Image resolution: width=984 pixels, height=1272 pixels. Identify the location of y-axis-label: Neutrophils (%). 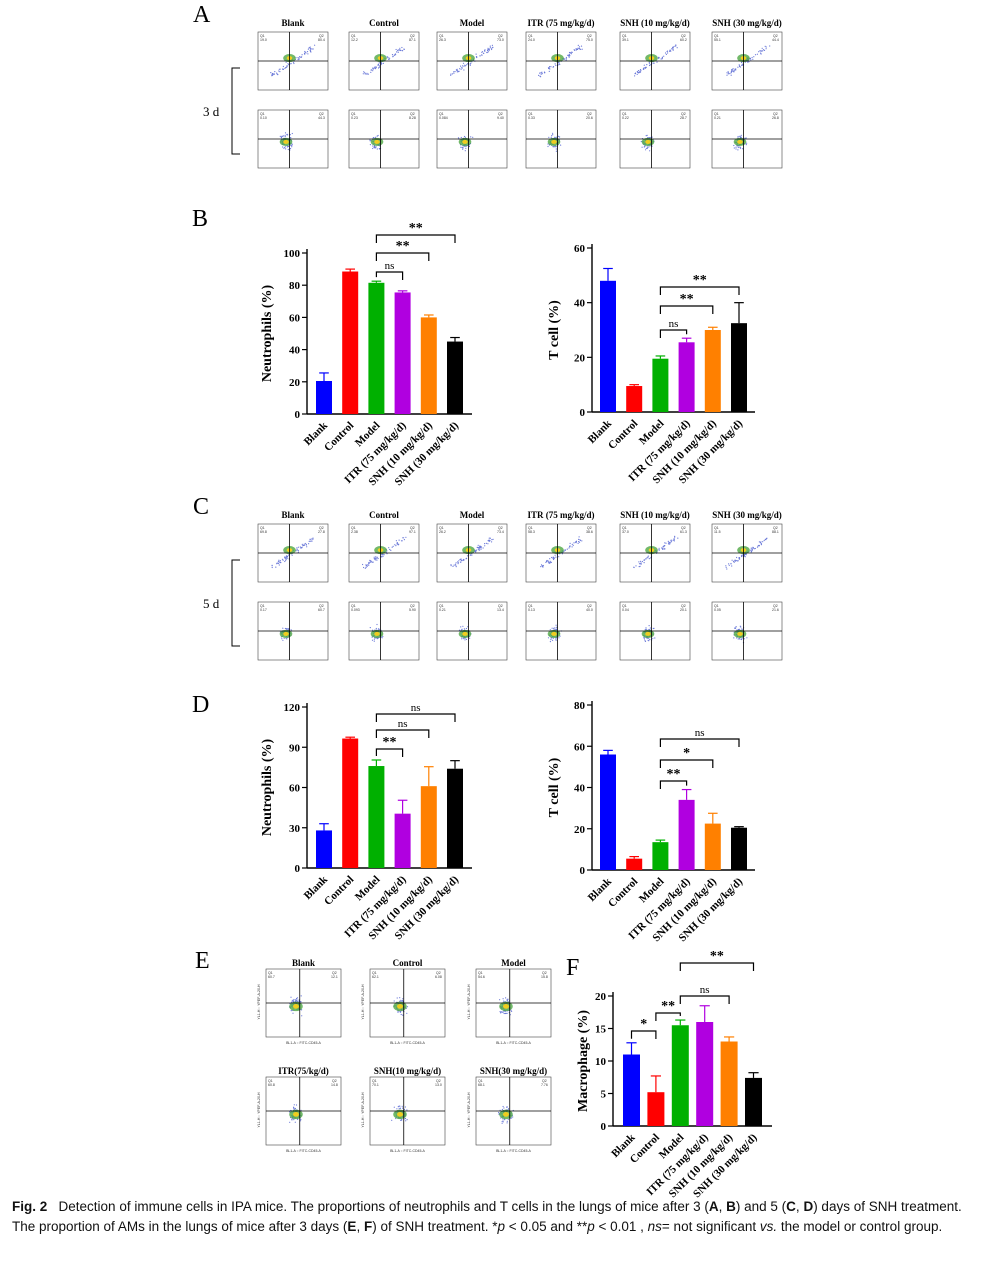
(267, 333).